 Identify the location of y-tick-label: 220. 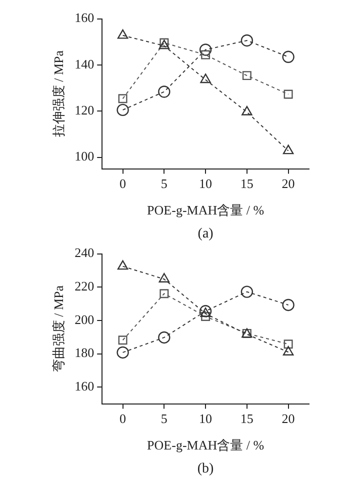
(84, 286).